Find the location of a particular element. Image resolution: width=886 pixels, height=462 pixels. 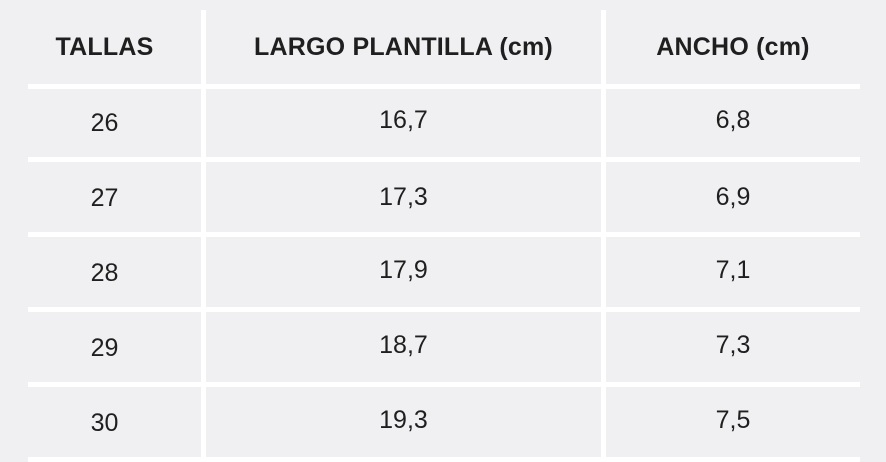

table-cell: 17,3 is located at coordinates (403, 196).